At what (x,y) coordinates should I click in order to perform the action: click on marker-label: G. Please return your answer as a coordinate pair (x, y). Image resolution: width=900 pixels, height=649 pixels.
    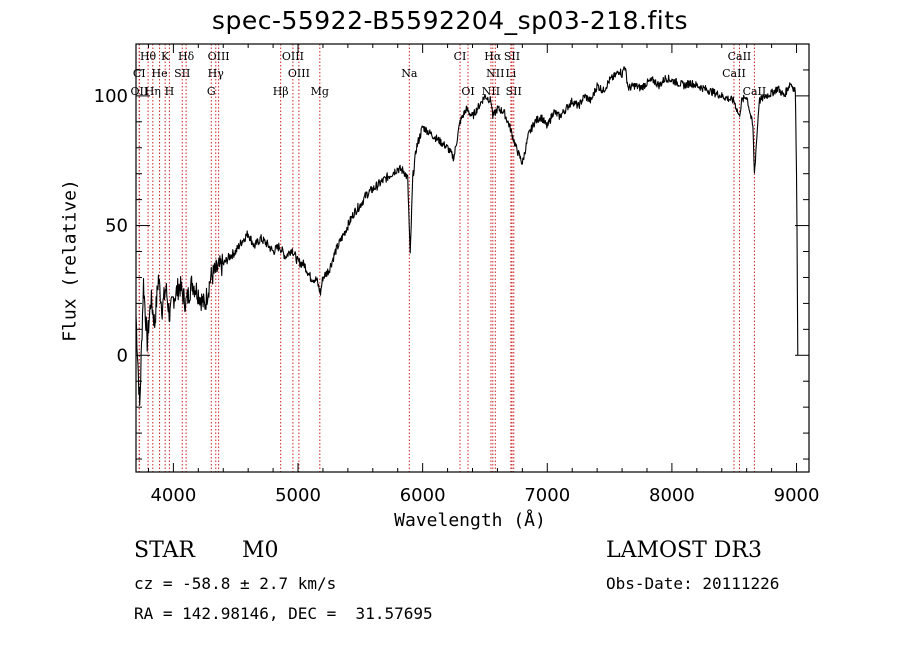
    Looking at the image, I should click on (211, 91).